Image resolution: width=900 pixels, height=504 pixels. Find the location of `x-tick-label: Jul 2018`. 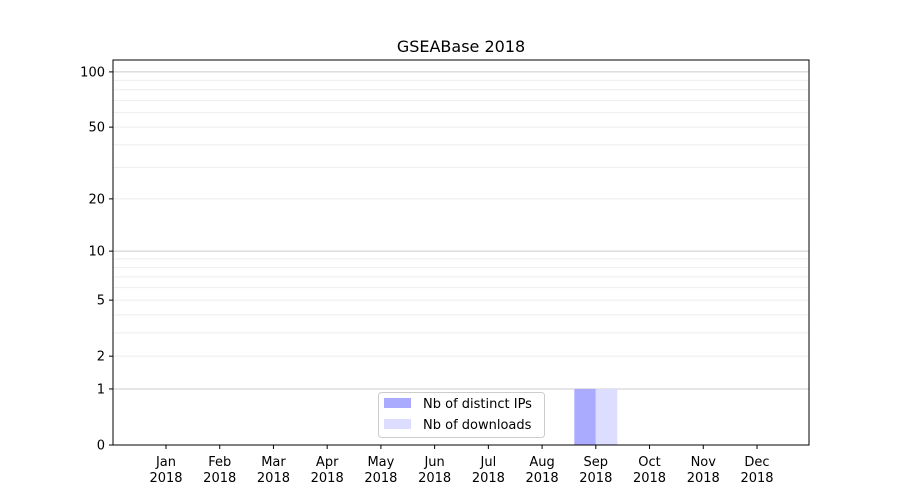

x-tick-label: Jul 2018 is located at coordinates (488, 470).